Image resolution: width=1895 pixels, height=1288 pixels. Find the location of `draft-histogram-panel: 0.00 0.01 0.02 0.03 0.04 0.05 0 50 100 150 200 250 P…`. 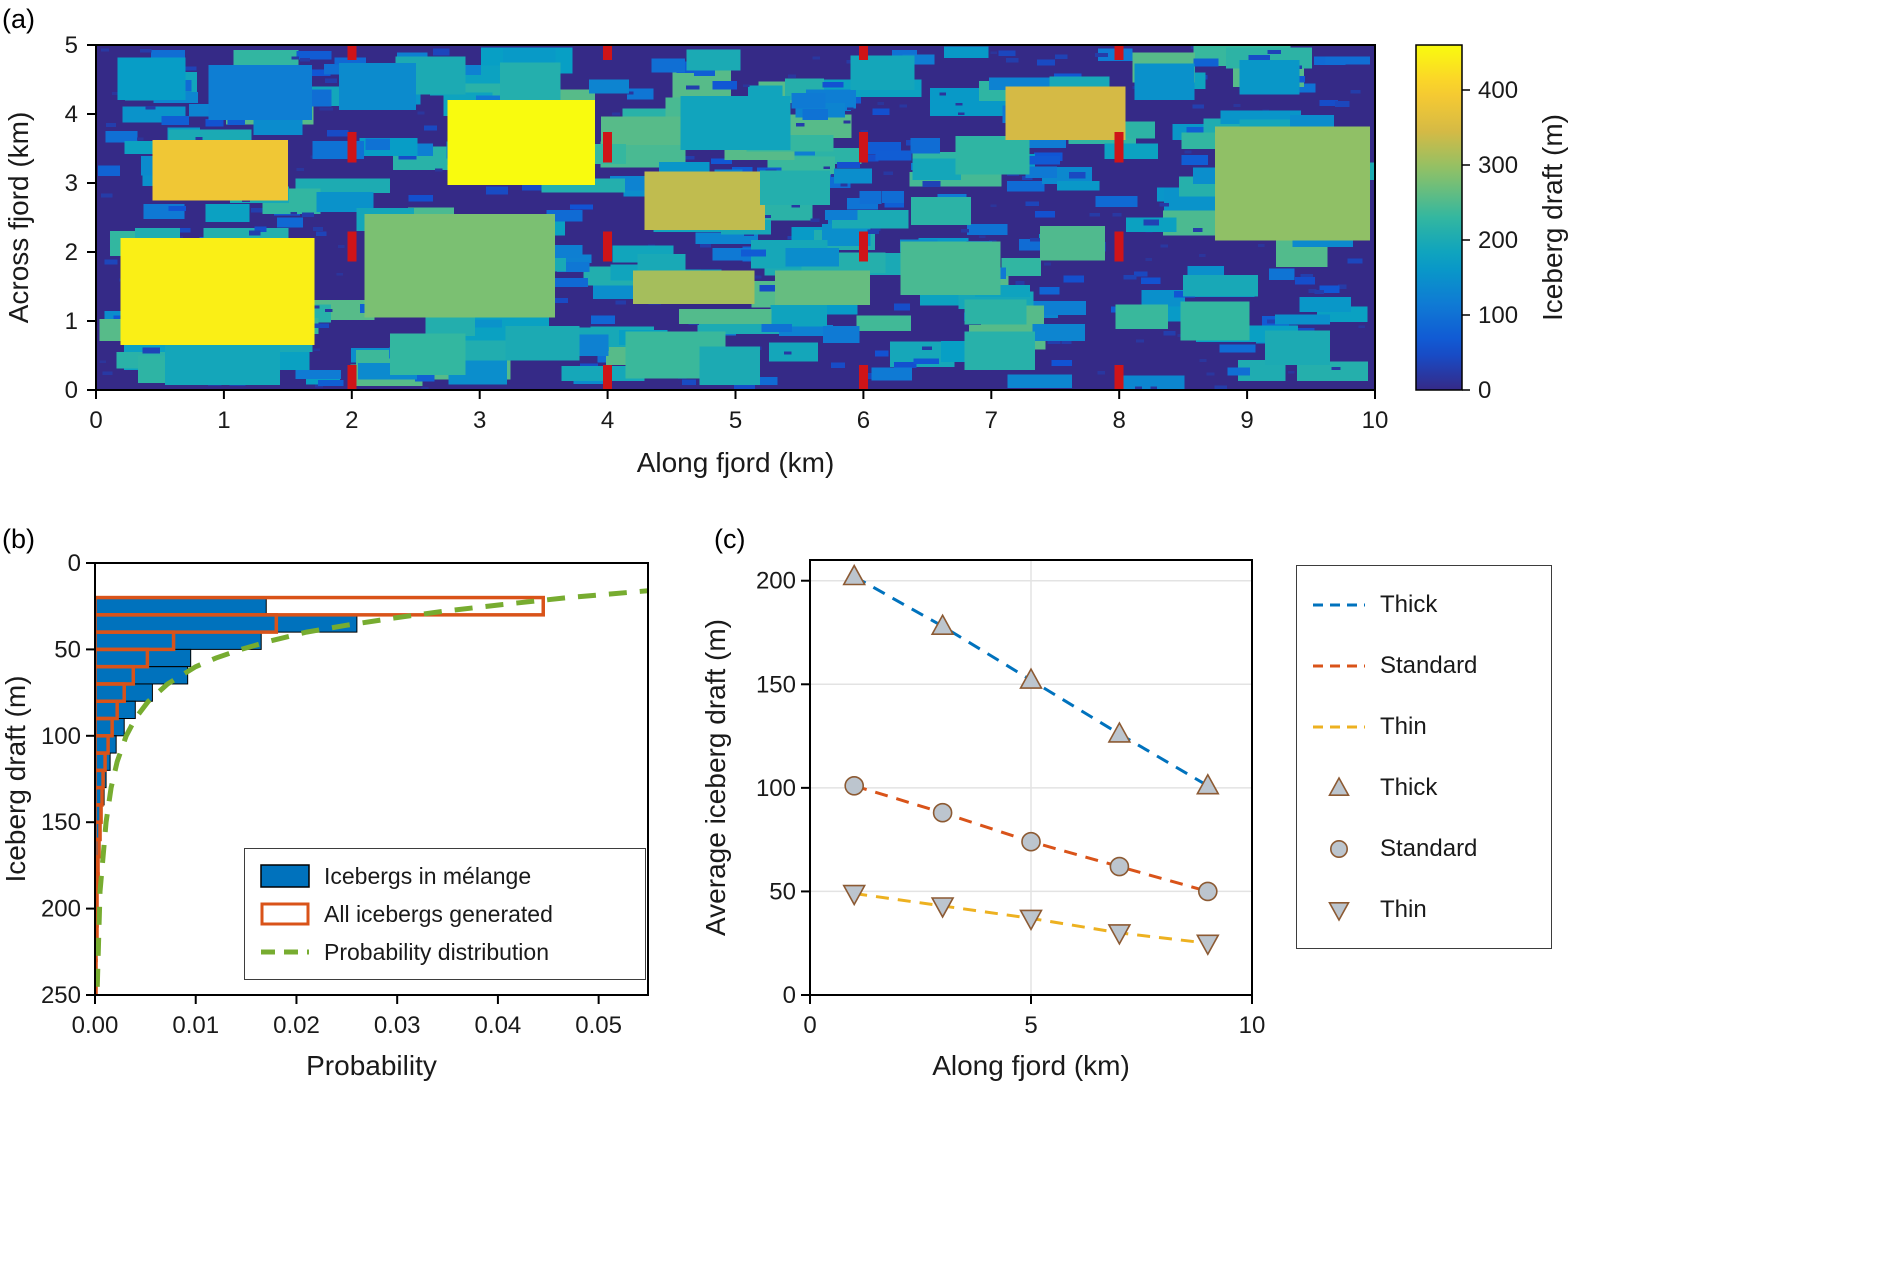

draft-histogram-panel: 0.00 0.01 0.02 0.03 0.04 0.05 0 50 100 150 200 250 P… is located at coordinates (324, 815).